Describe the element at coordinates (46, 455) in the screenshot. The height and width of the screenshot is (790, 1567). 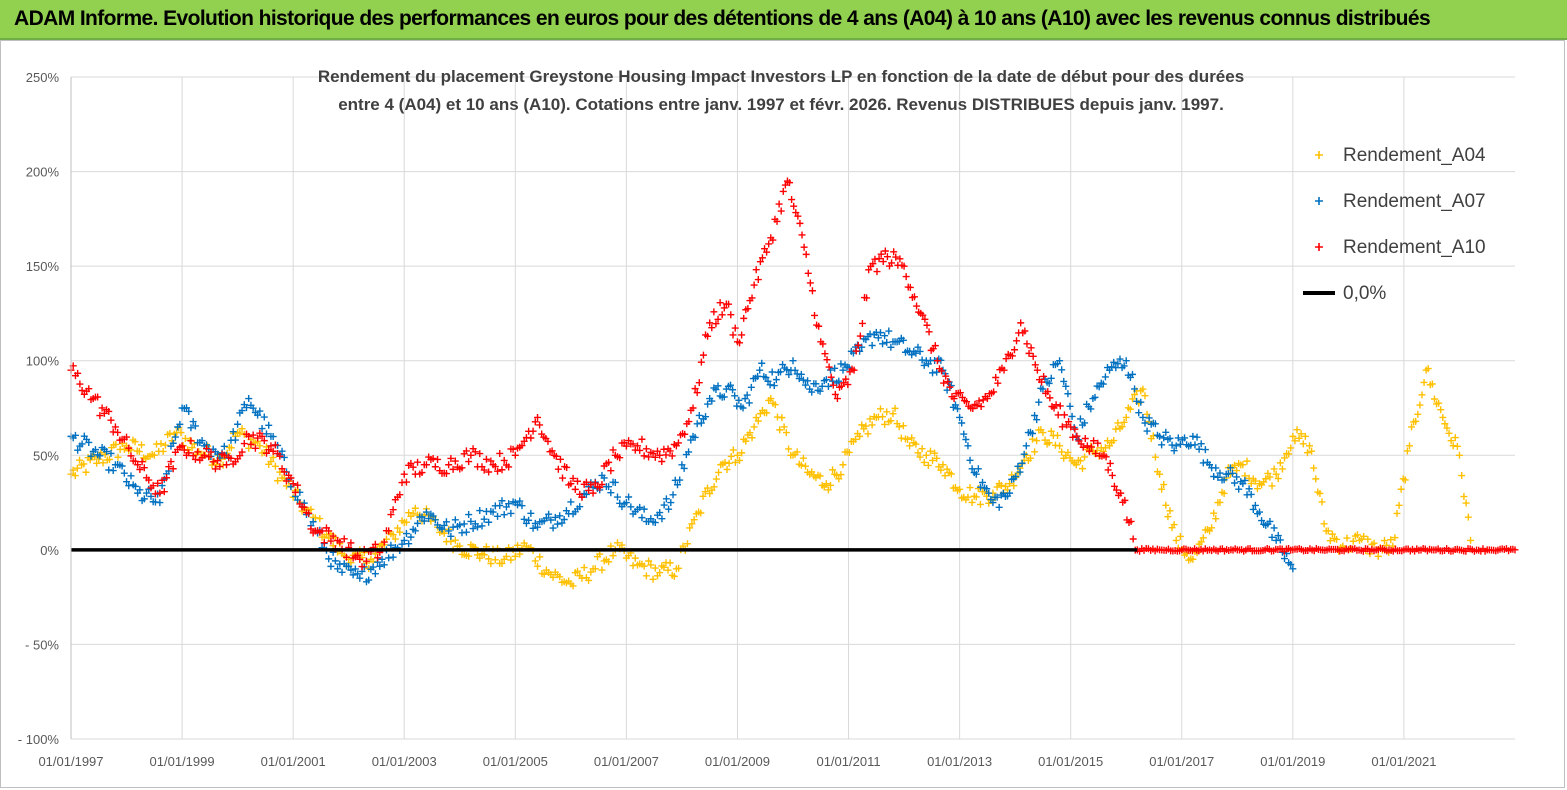
I see `y-tick-label: 50%` at that location.